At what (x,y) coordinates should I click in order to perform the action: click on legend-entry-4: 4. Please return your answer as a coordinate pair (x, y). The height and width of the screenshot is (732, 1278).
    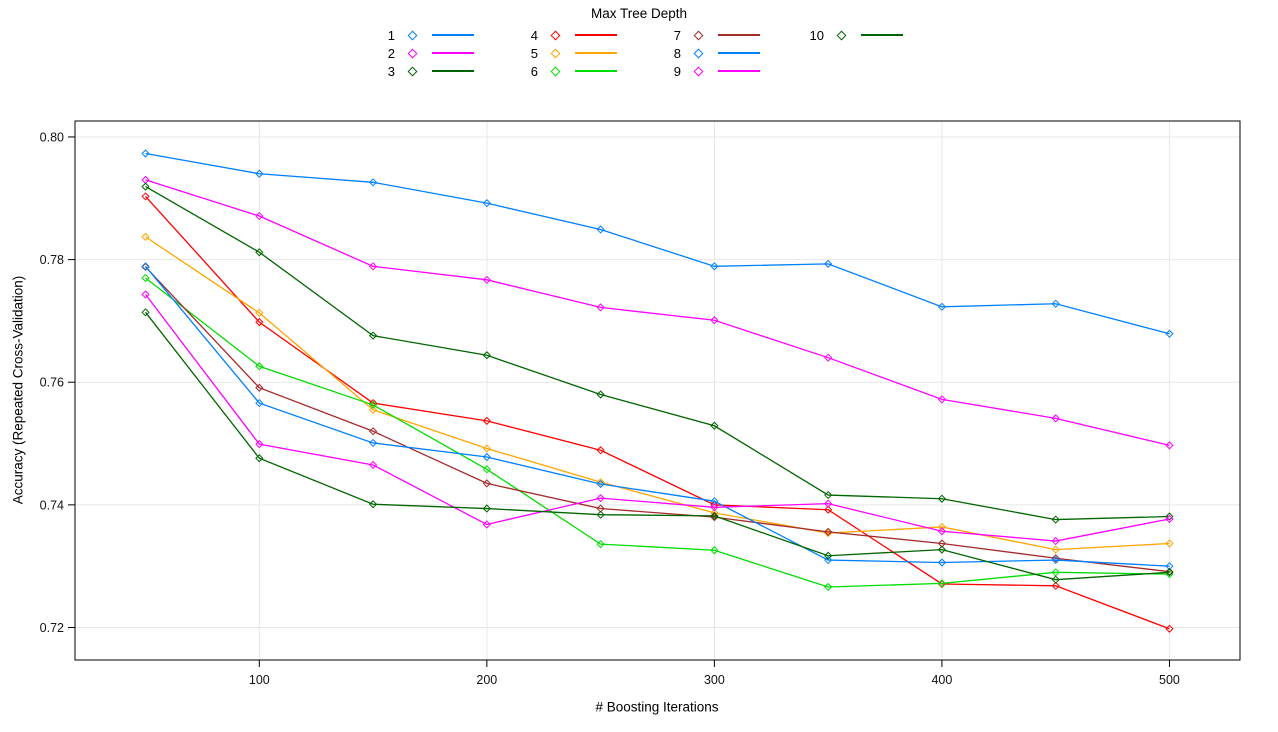
    Looking at the image, I should click on (567, 35).